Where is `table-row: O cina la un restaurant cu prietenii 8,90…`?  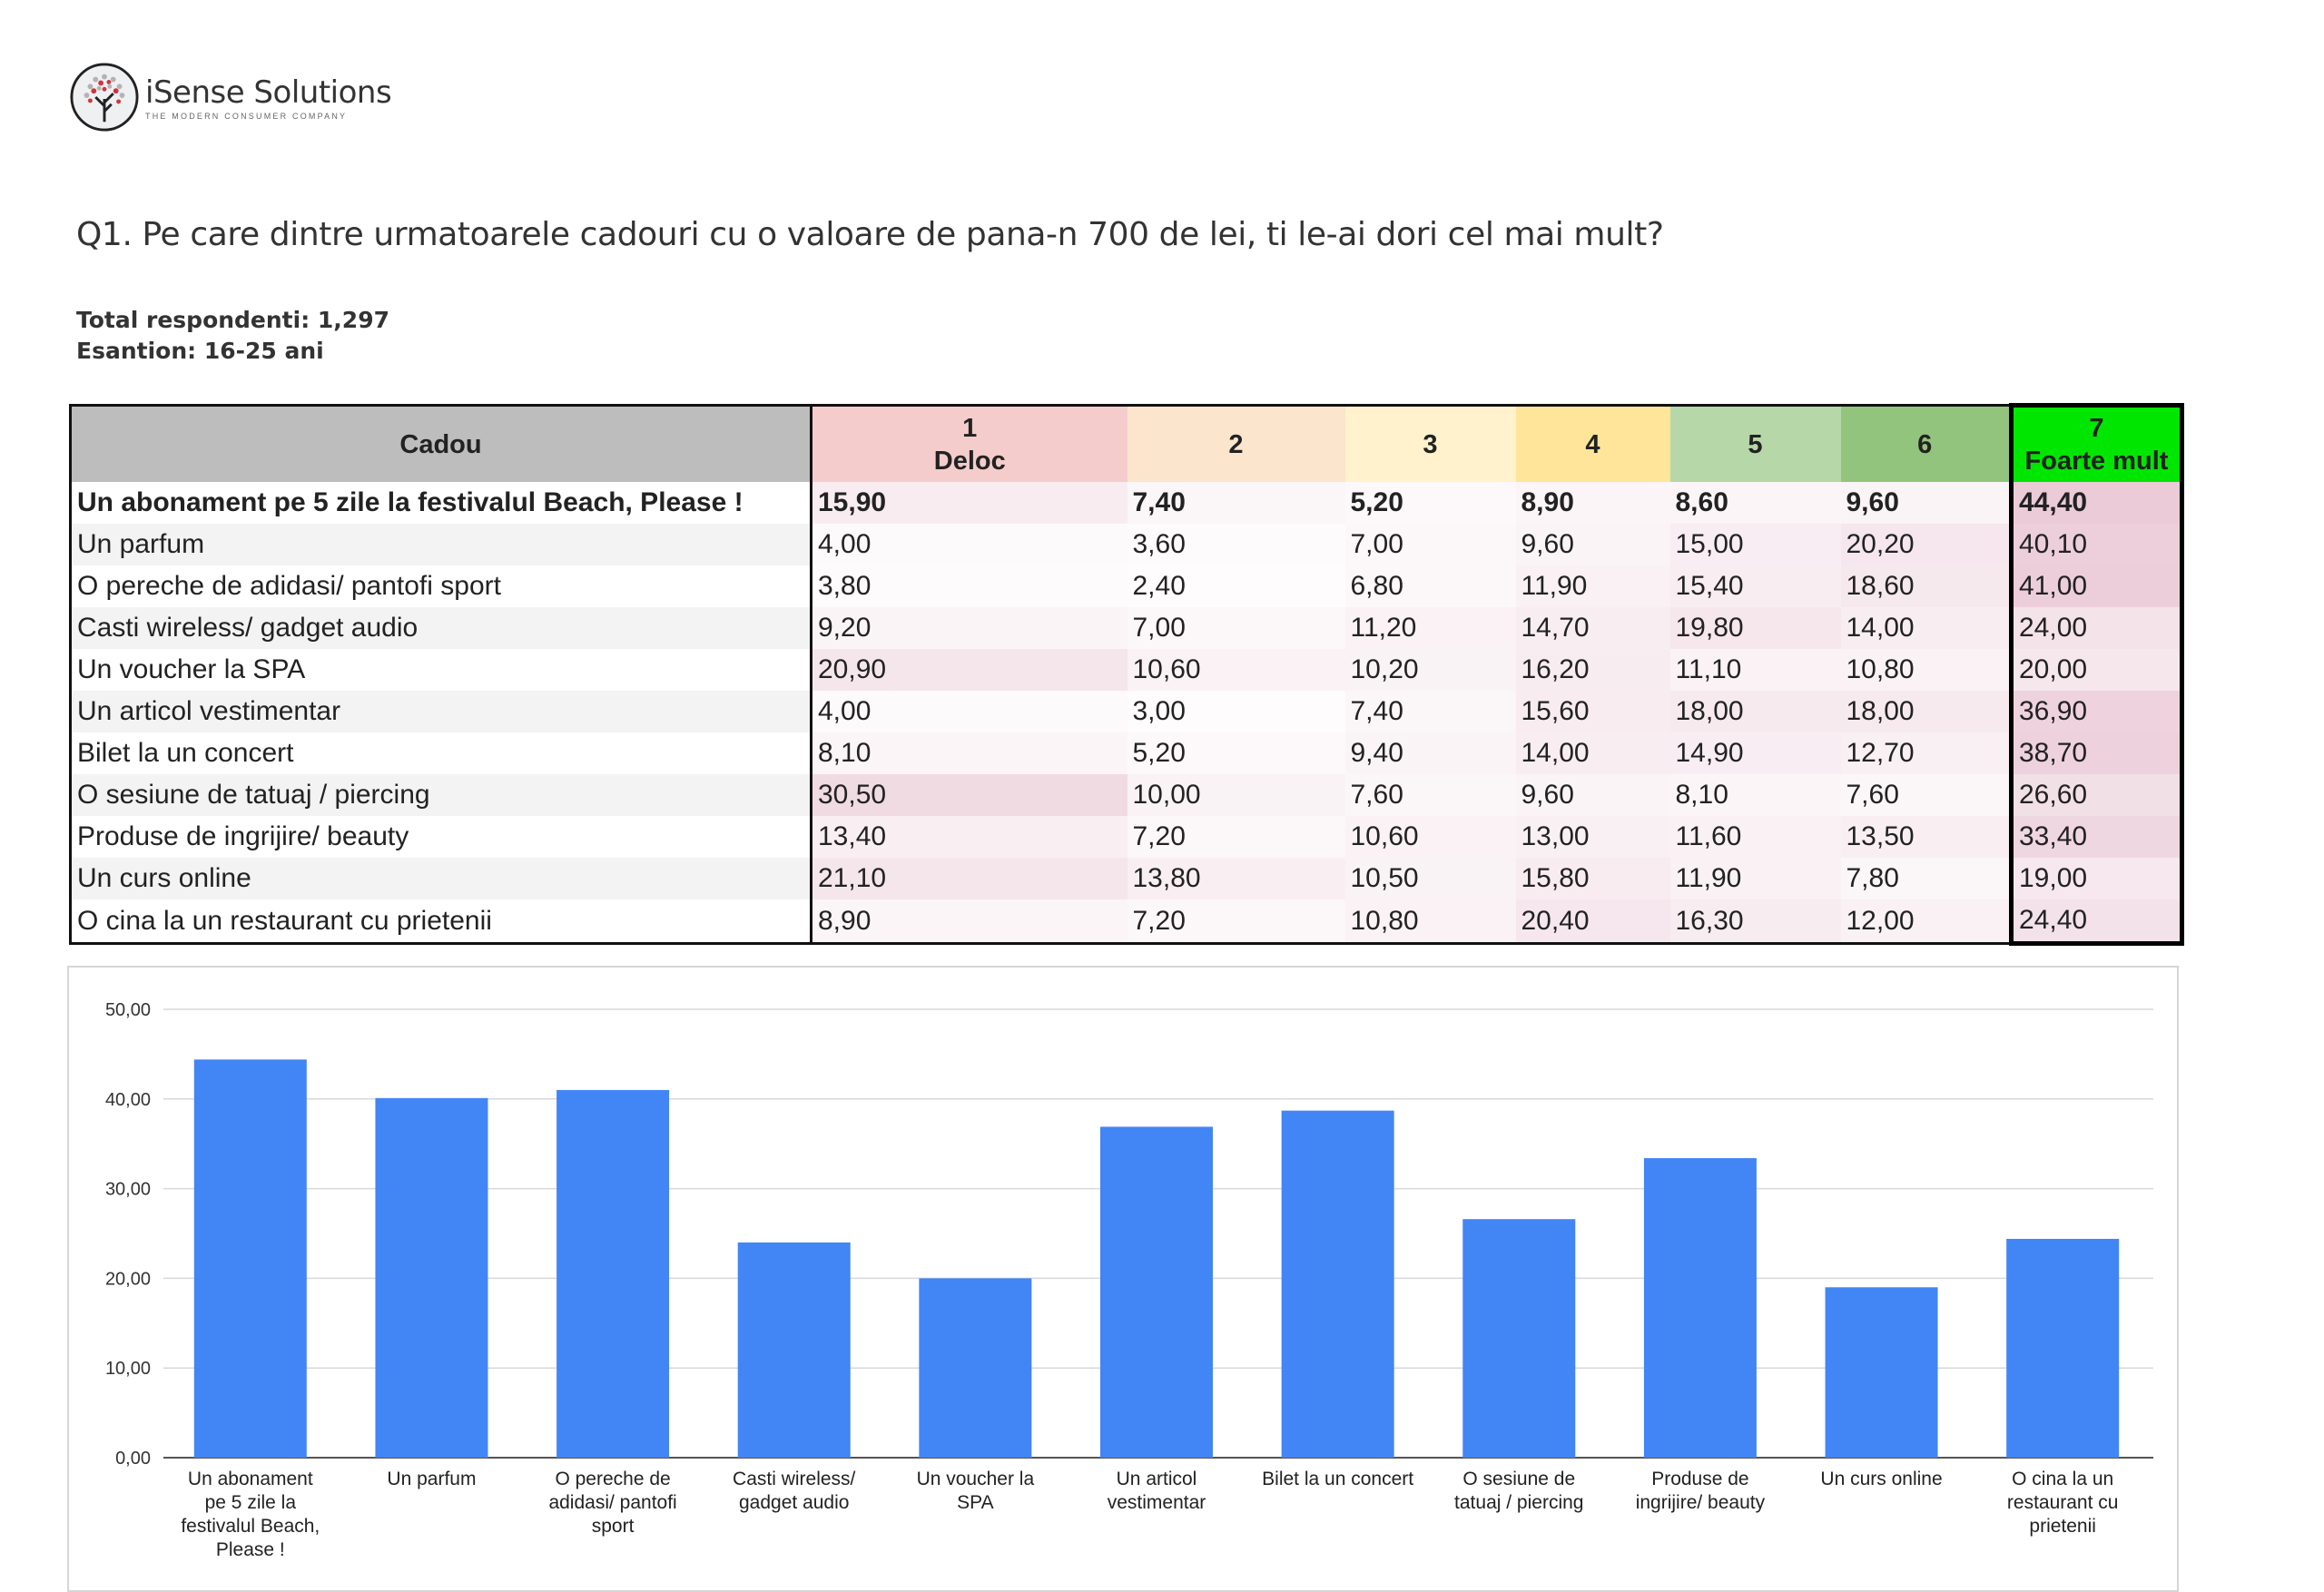
table-row: O cina la un restaurant cu prietenii 8,90… is located at coordinates (1127, 922).